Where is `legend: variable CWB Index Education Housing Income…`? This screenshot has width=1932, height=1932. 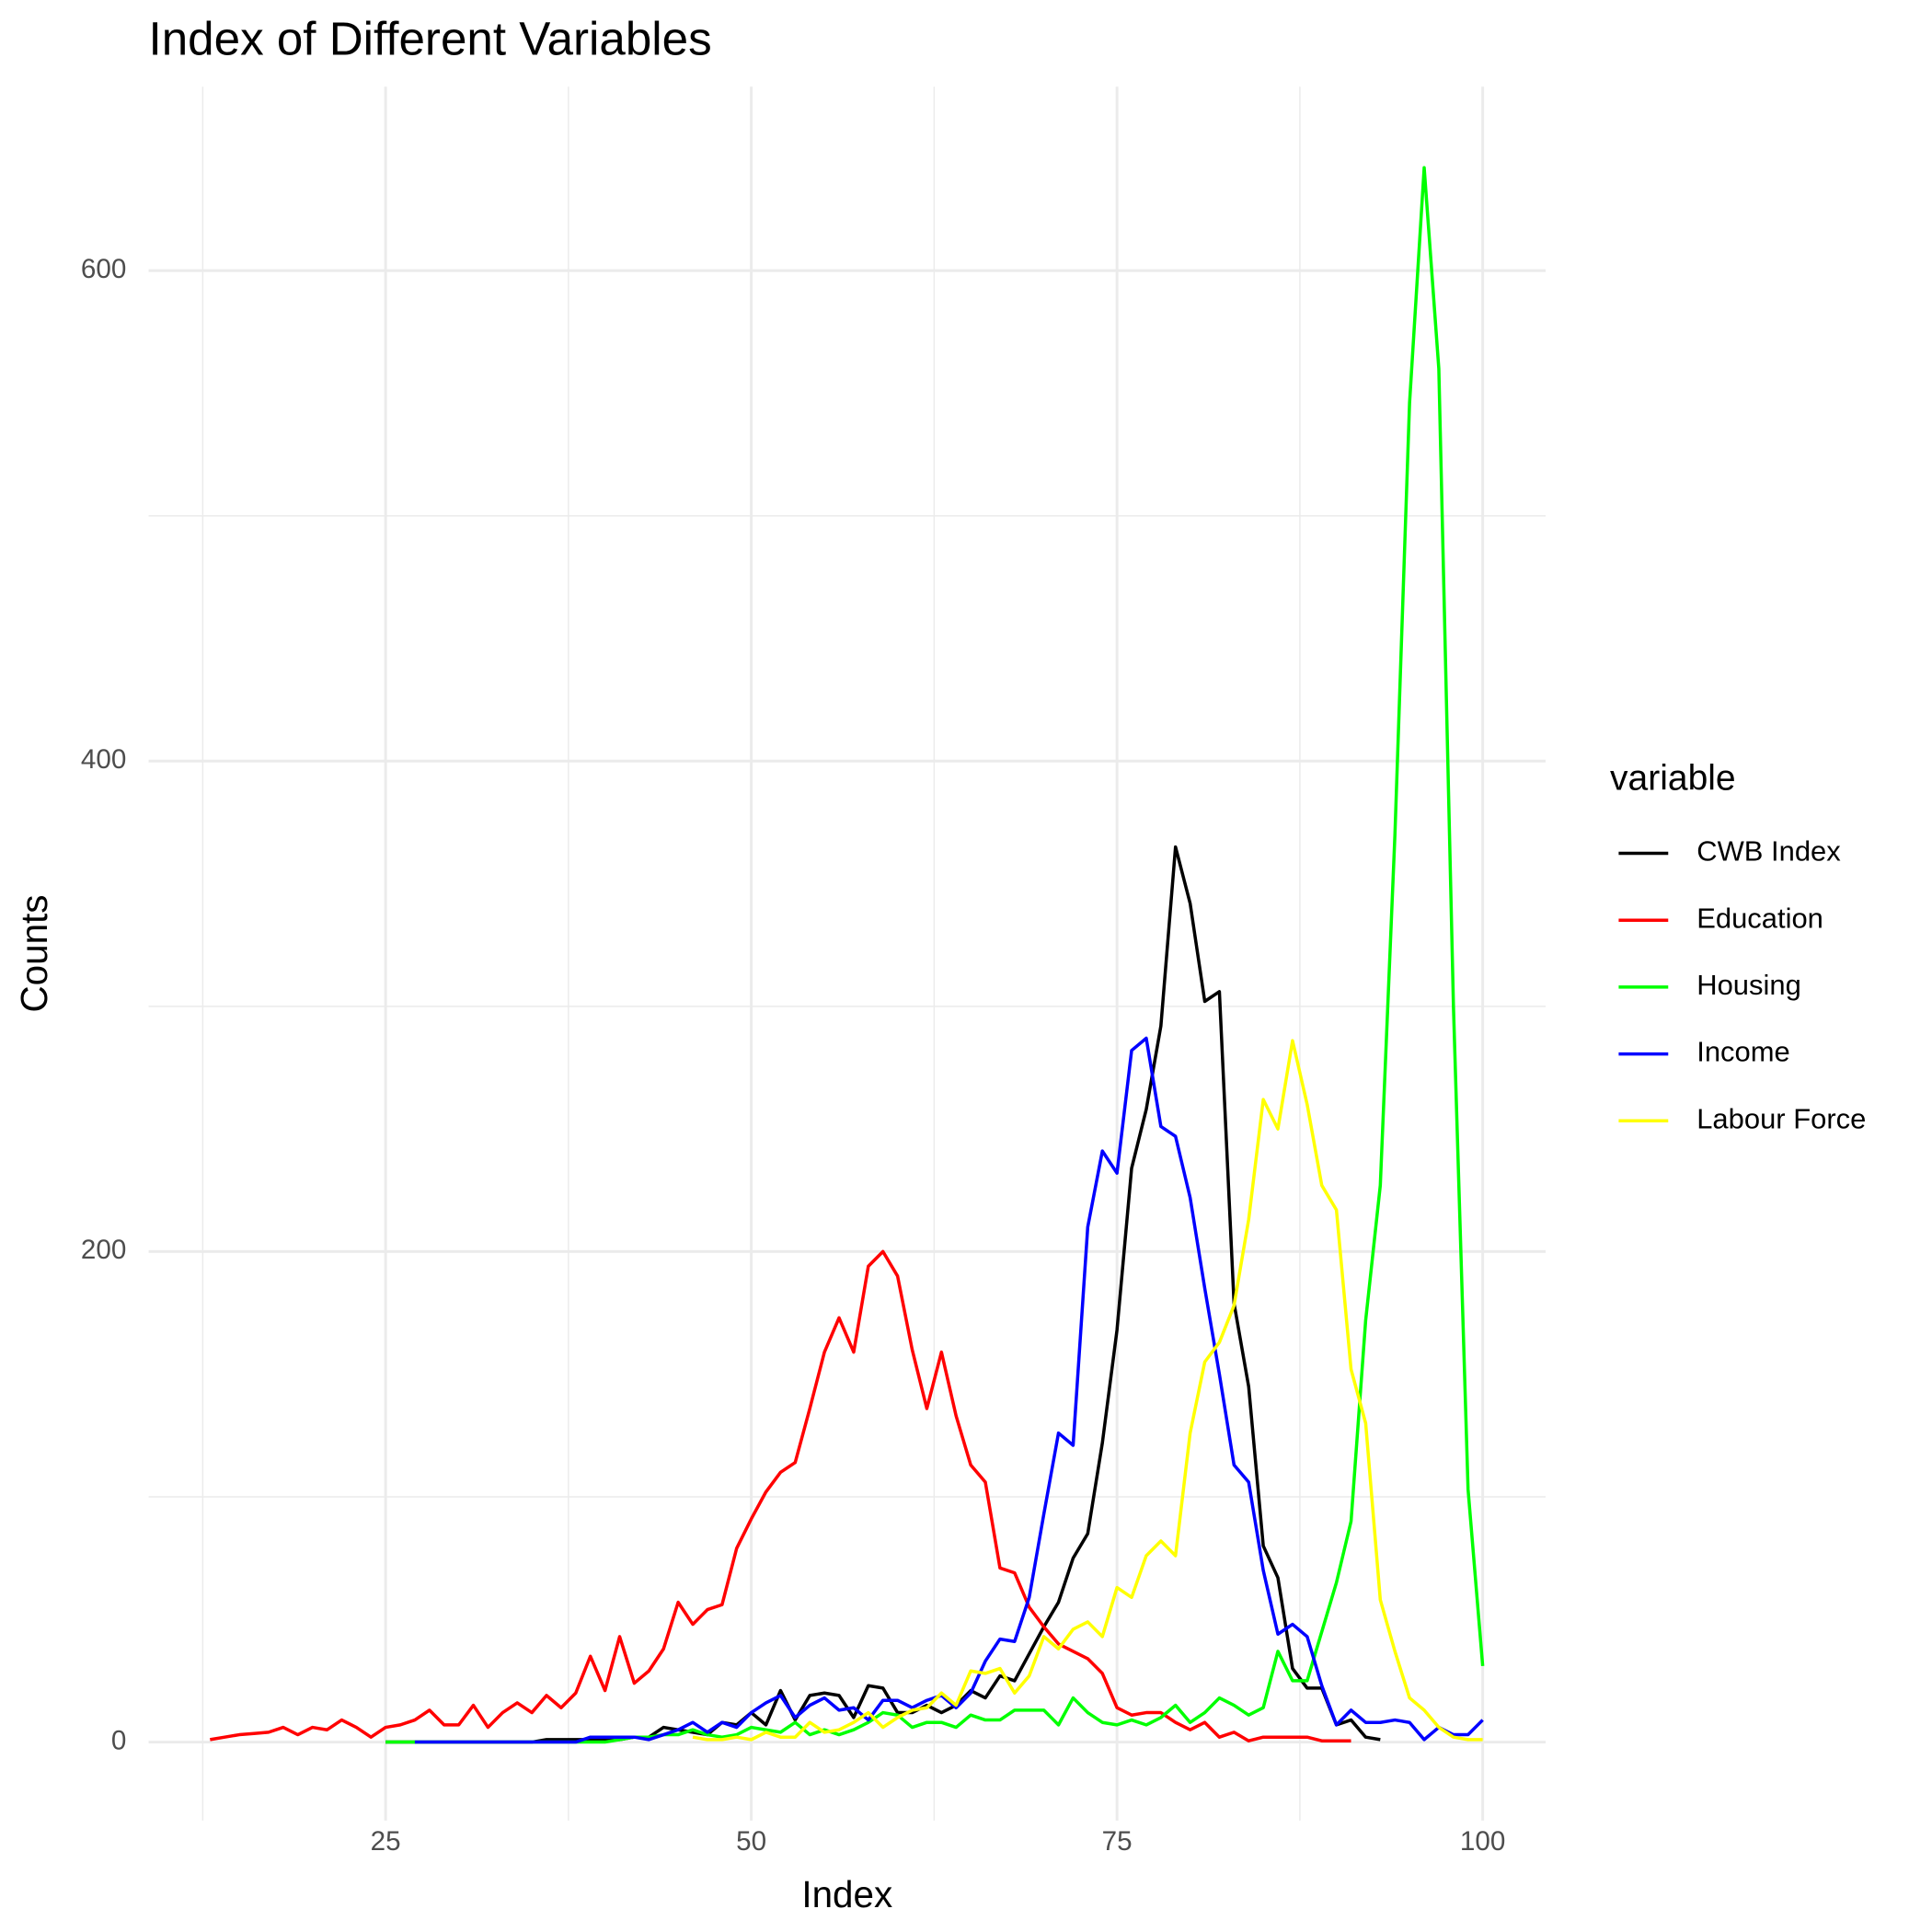 legend: variable CWB Index Education Housing Income… is located at coordinates (1738, 946).